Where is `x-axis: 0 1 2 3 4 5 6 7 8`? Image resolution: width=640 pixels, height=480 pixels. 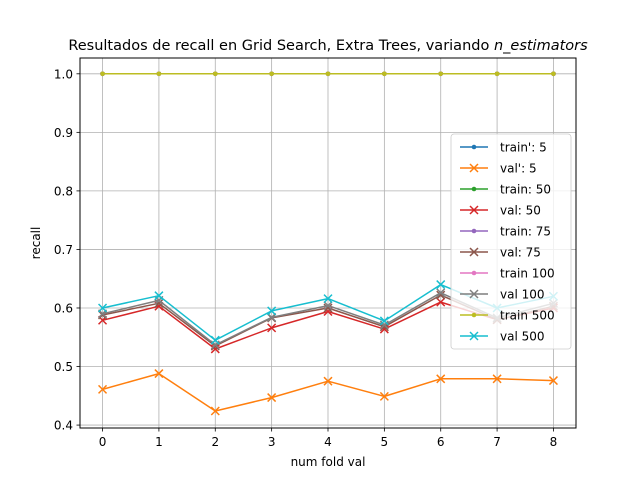 x-axis: 0 1 2 3 4 5 6 7 8 is located at coordinates (328, 438).